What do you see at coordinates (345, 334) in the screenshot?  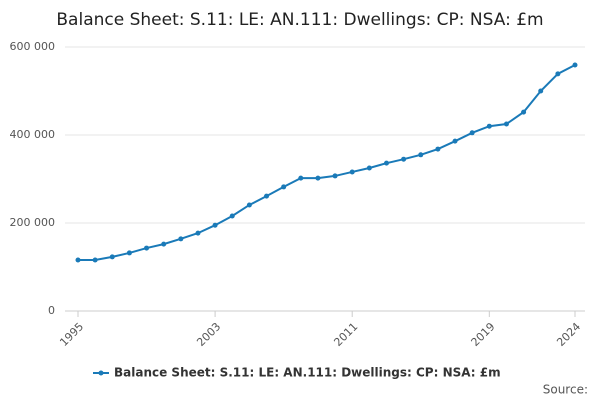 I see `x-tick-label: 2011` at bounding box center [345, 334].